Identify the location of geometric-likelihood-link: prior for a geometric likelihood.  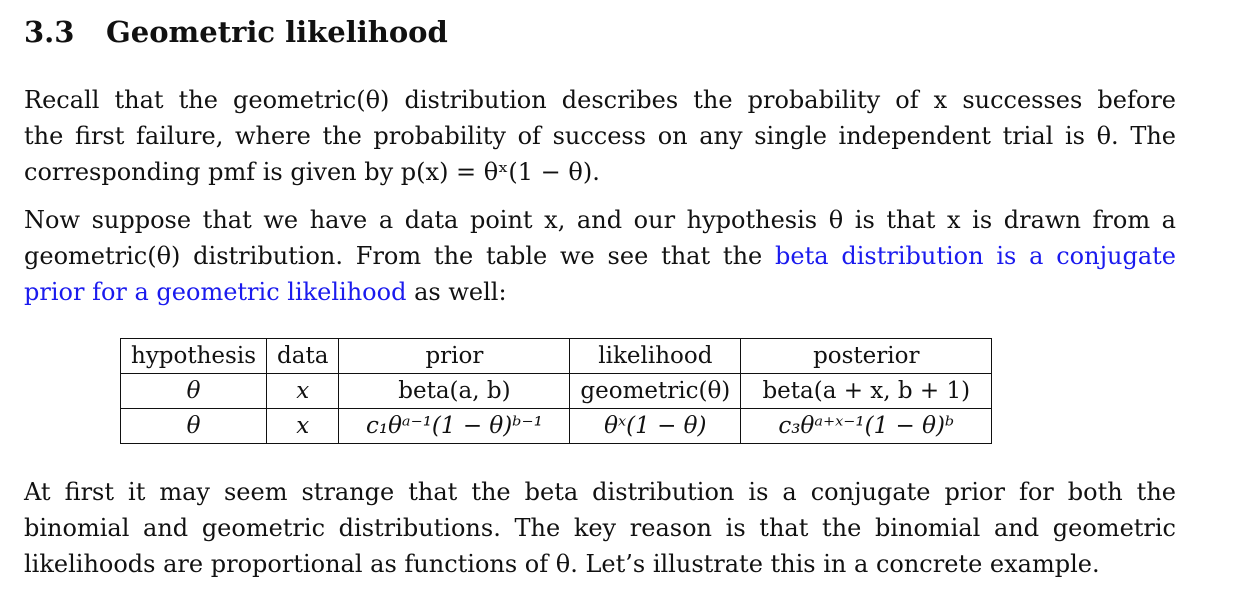
(215, 292).